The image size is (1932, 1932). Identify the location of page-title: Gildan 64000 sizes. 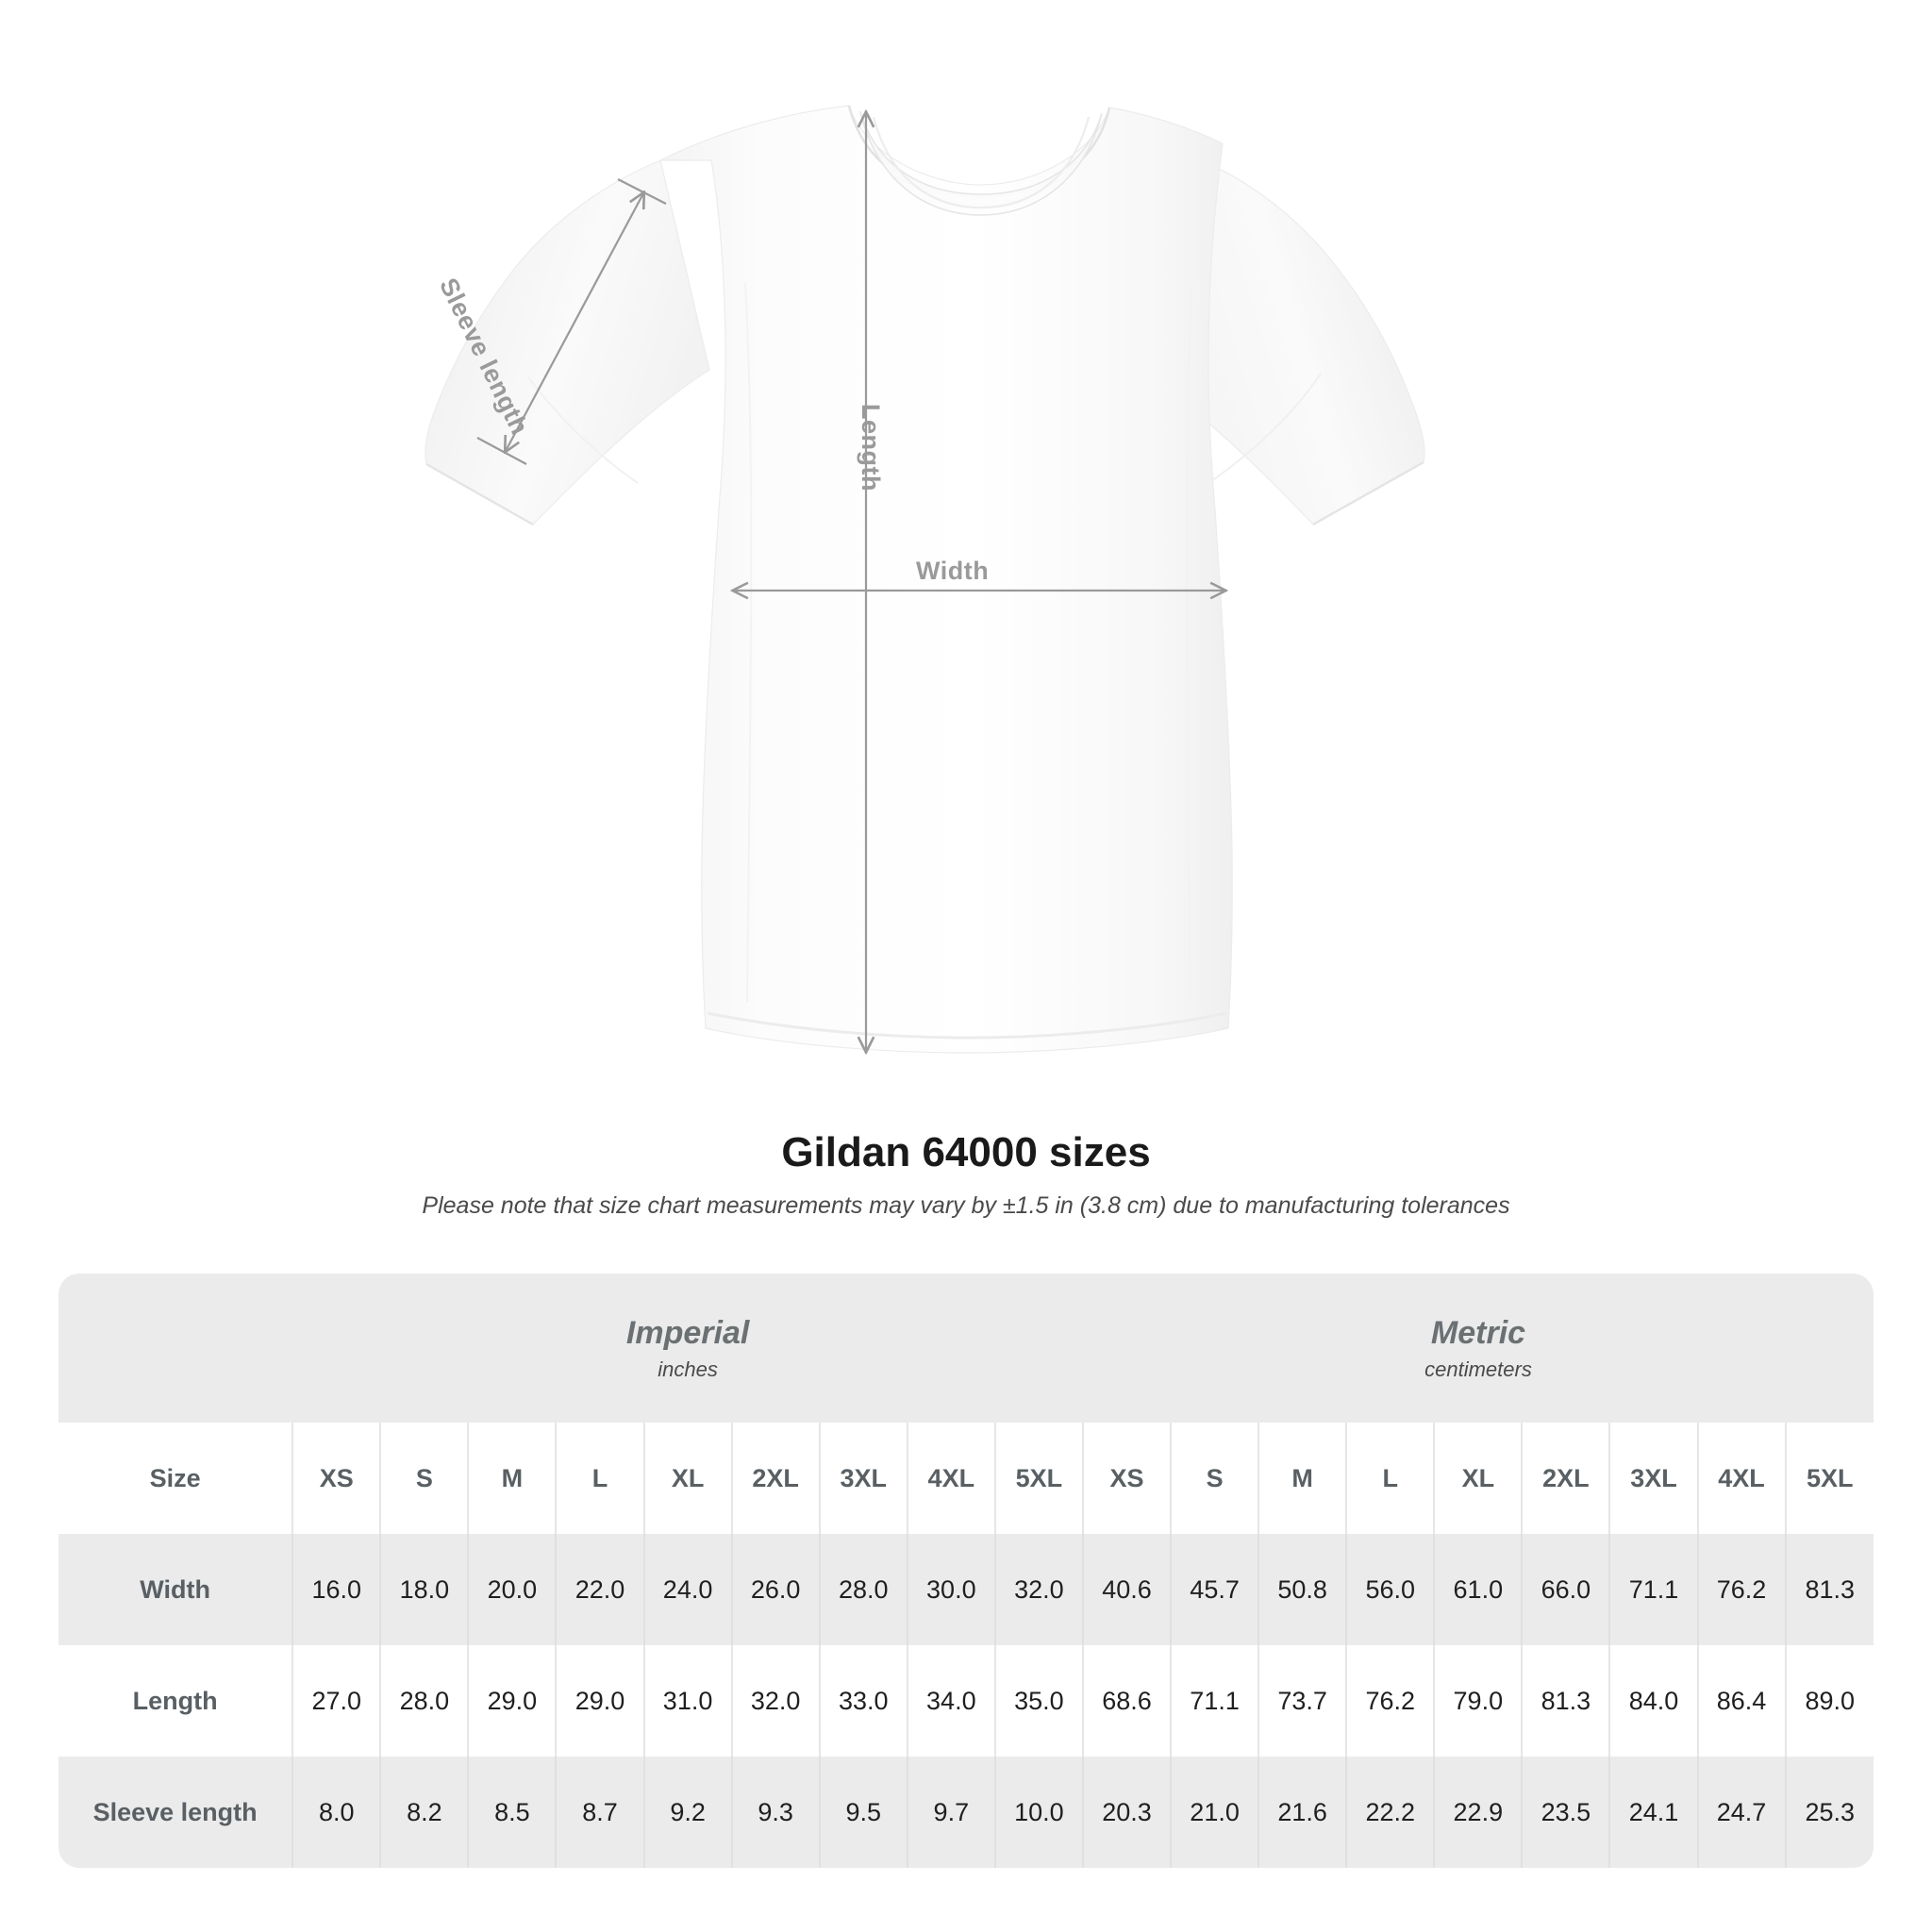
(966, 1152).